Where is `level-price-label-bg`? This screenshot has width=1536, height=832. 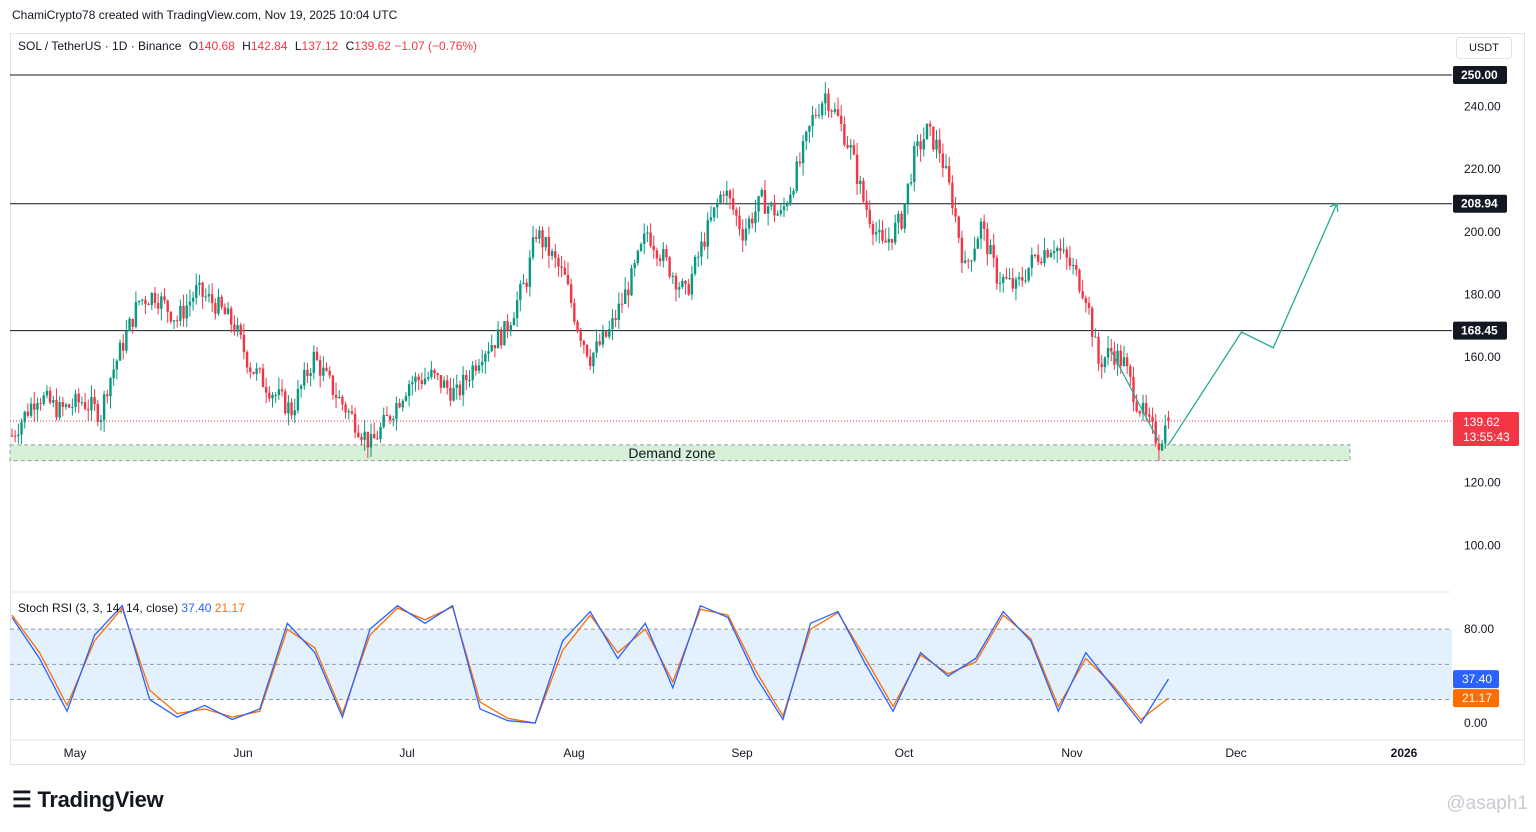
level-price-label-bg is located at coordinates (1480, 75).